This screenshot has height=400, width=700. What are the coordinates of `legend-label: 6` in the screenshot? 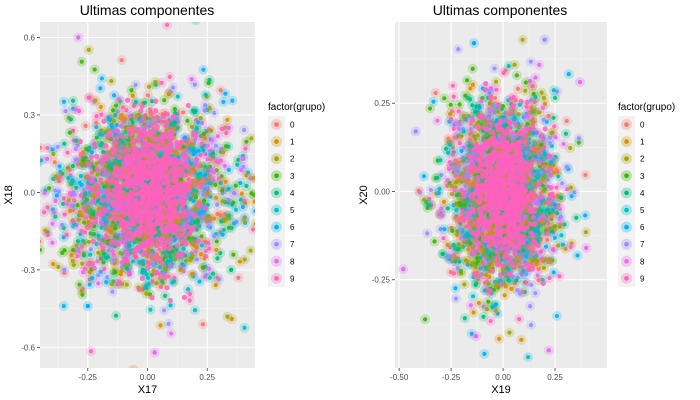 It's located at (292, 227).